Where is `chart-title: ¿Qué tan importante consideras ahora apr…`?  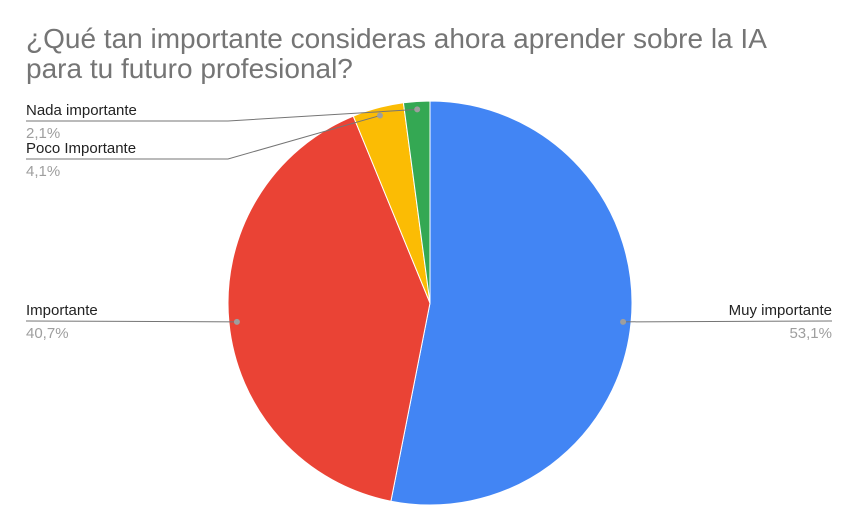 chart-title: ¿Qué tan importante consideras ahora apr… is located at coordinates (396, 53).